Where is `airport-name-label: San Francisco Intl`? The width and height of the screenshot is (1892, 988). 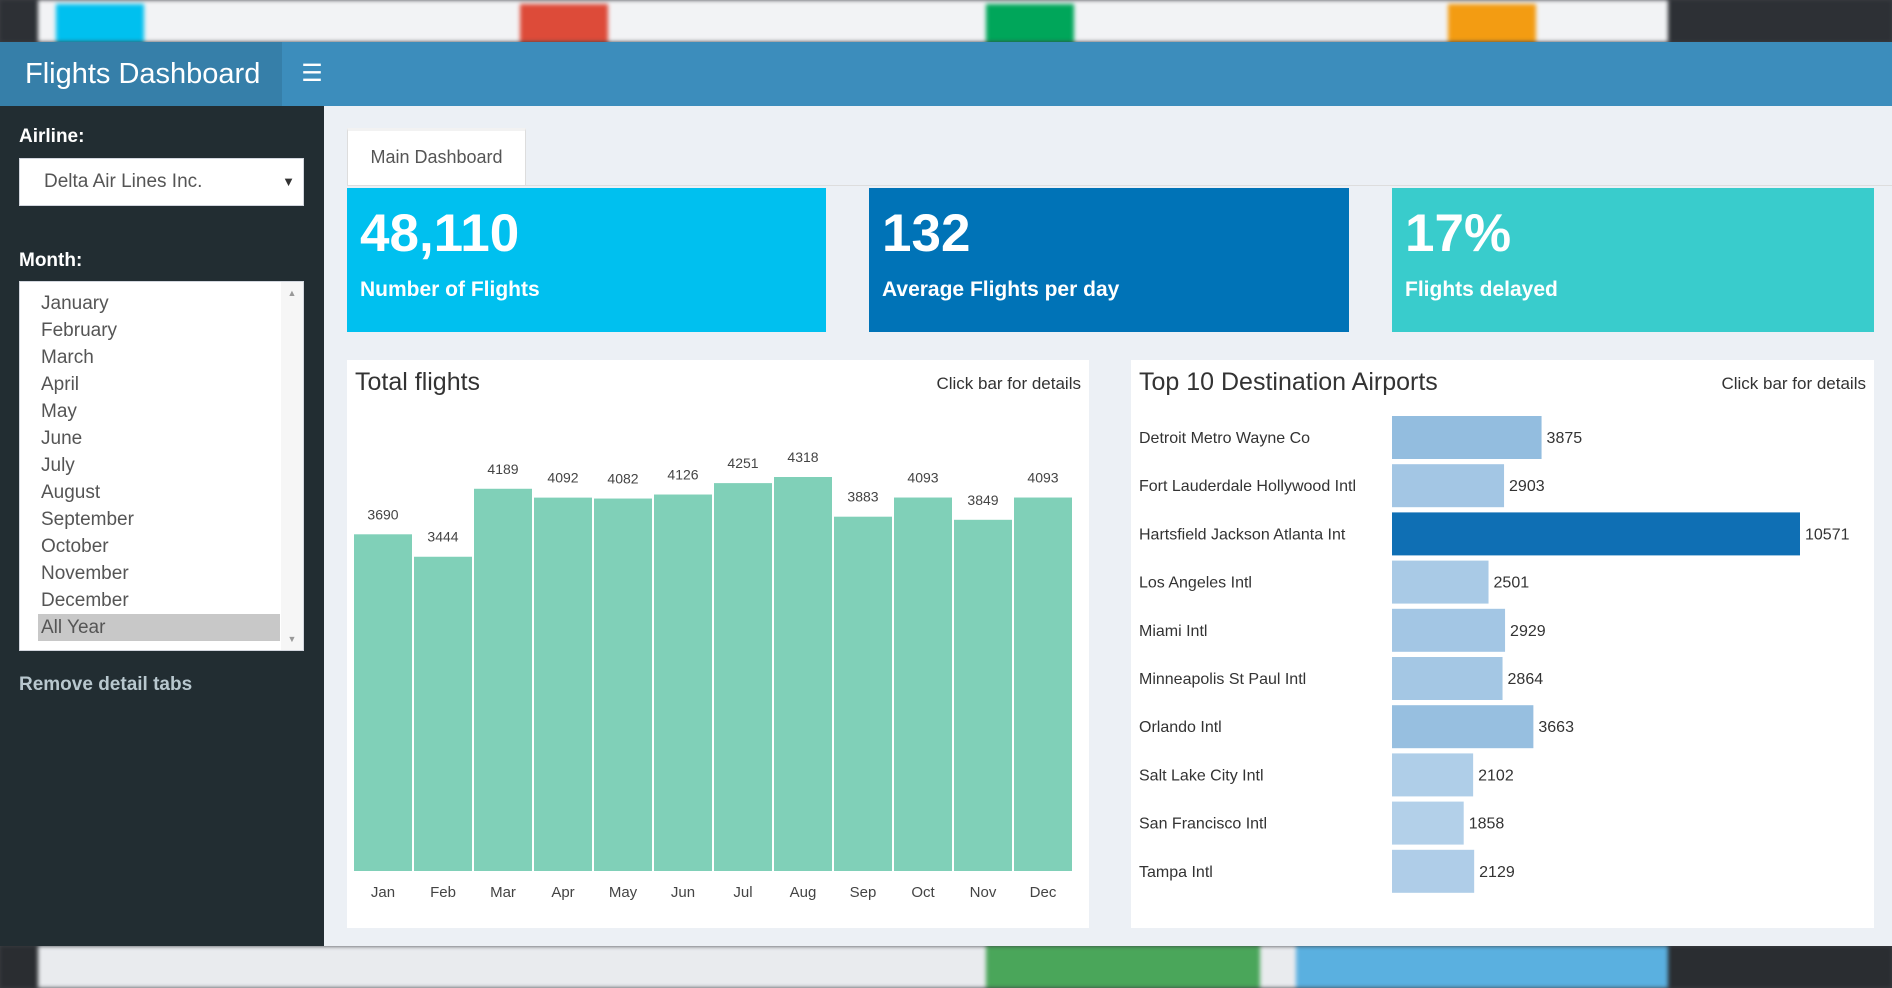 airport-name-label: San Francisco Intl is located at coordinates (1203, 824).